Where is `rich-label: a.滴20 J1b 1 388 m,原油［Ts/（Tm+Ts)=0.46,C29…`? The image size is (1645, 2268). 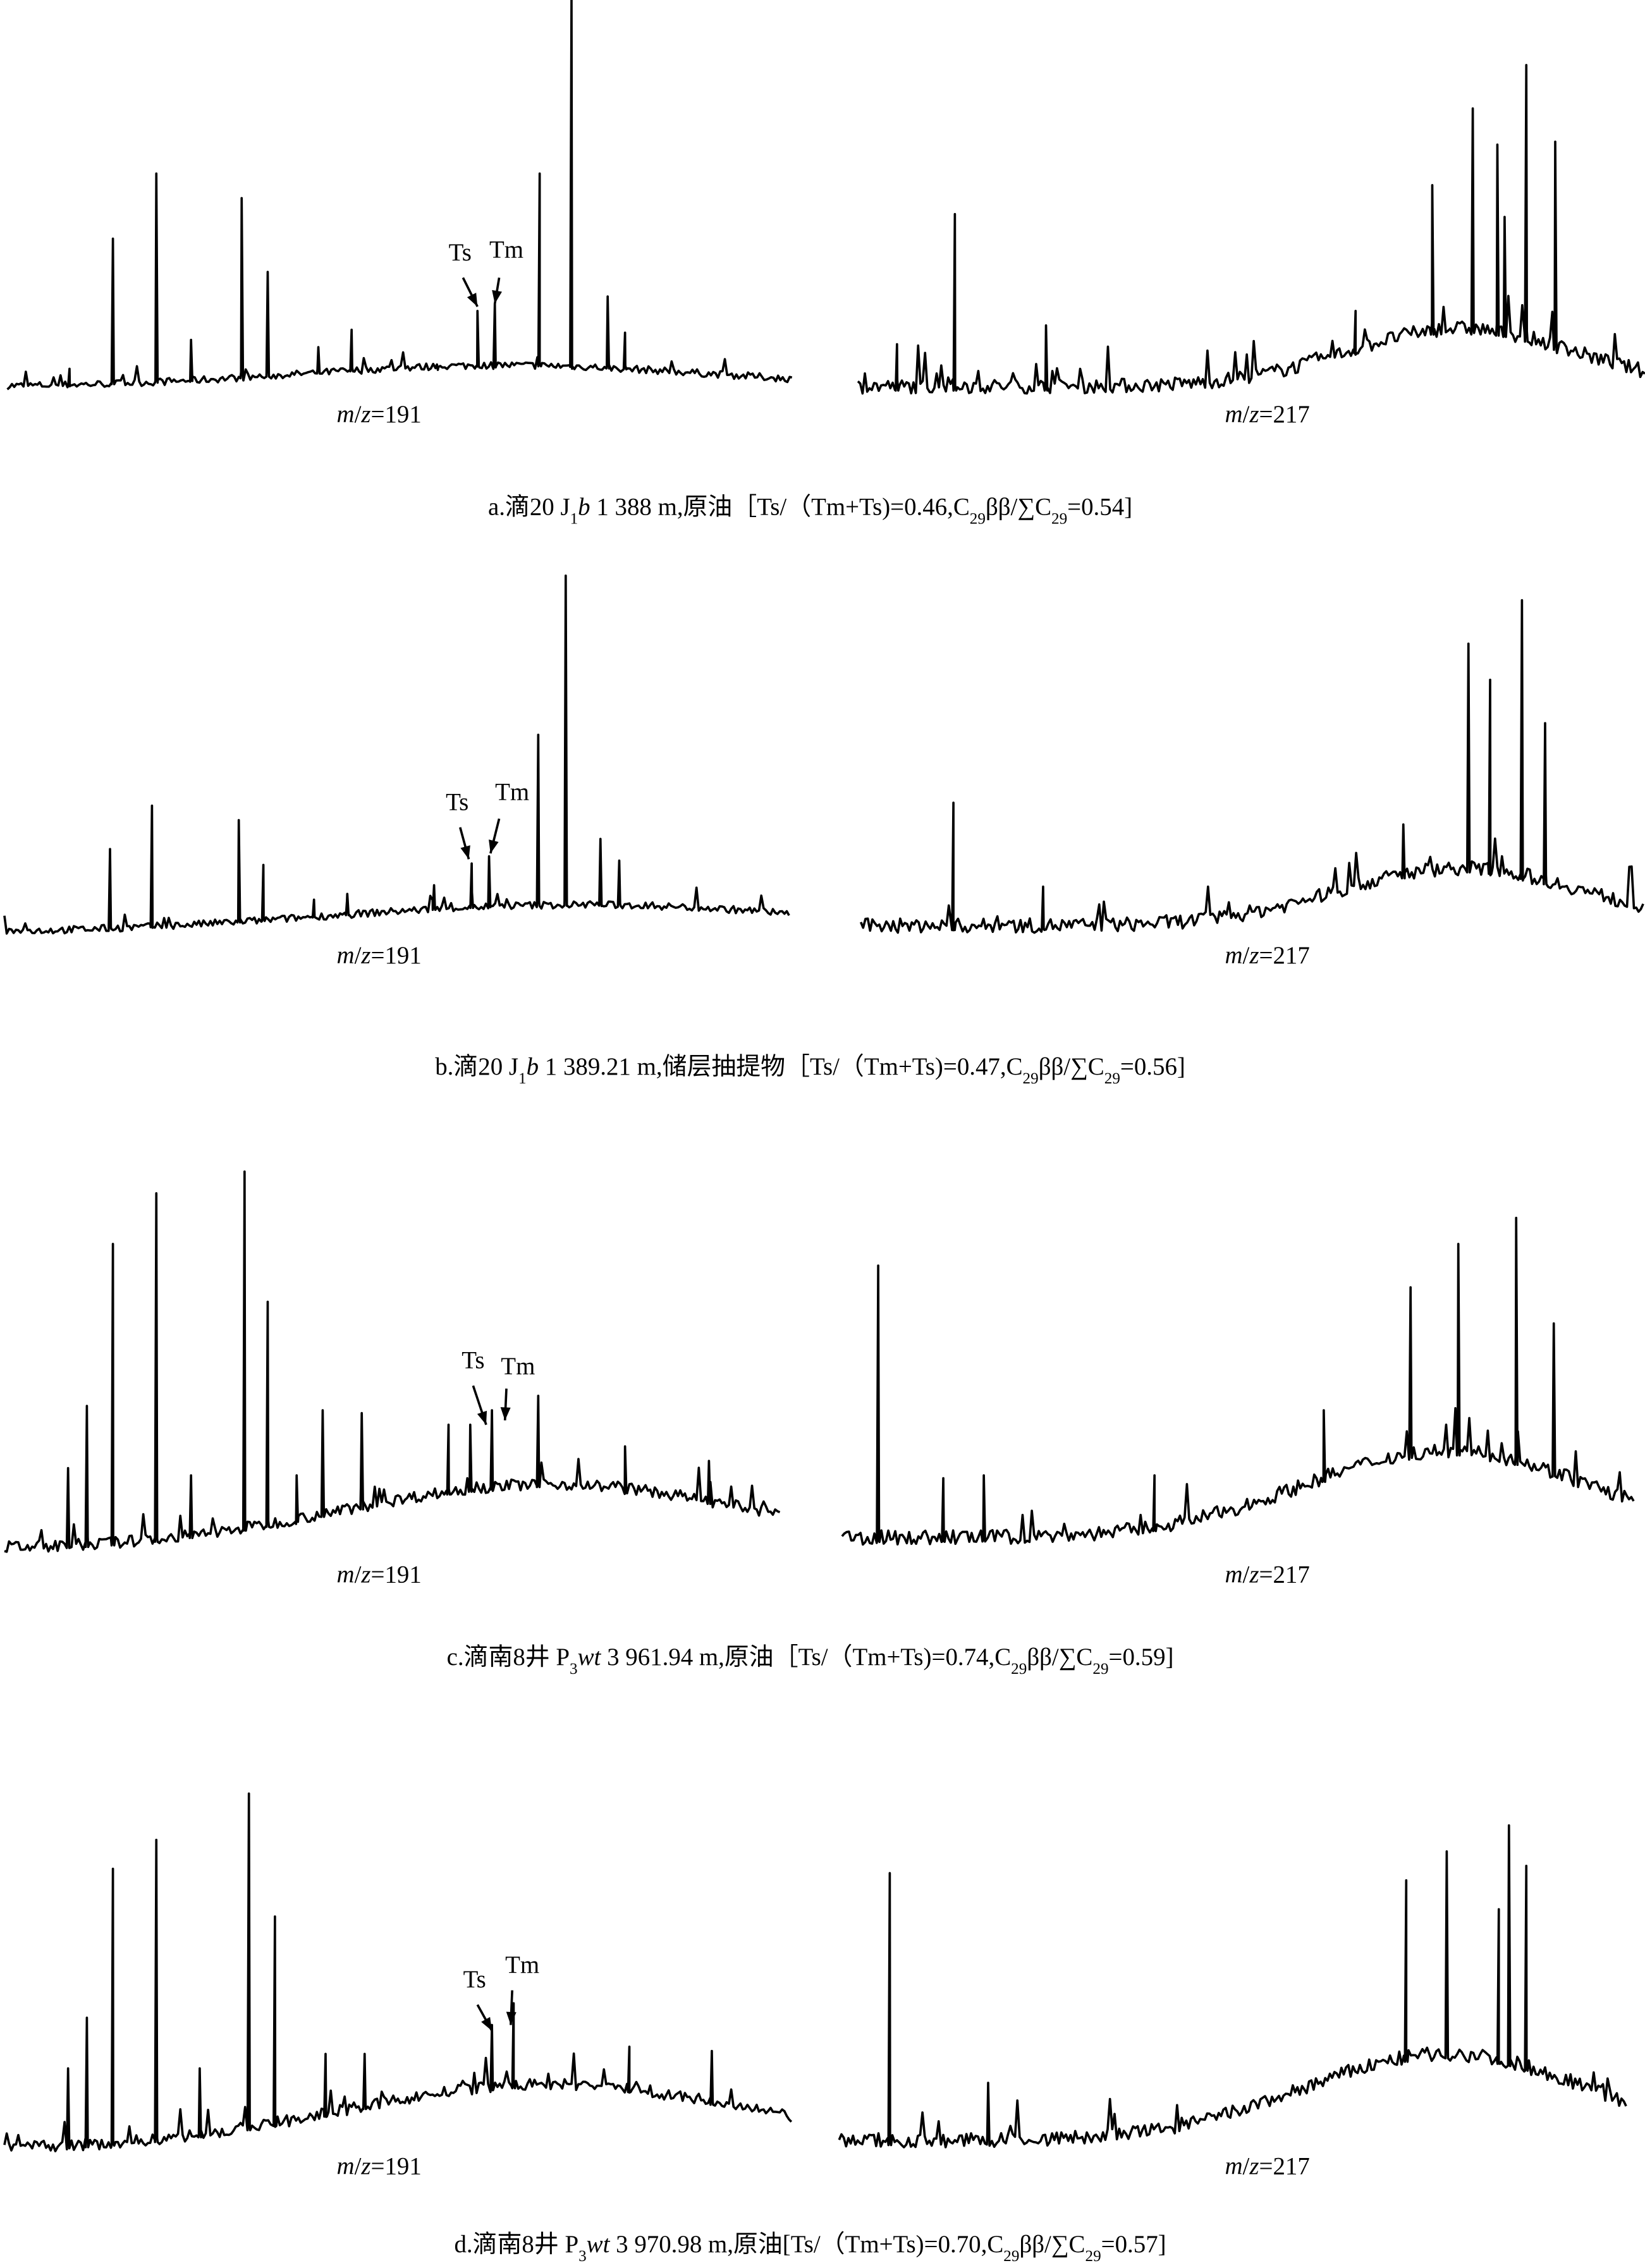 rich-label: a.滴20 J1b 1 388 m,原油［Ts/（Tm+Ts)=0.46,C29… is located at coordinates (810, 510).